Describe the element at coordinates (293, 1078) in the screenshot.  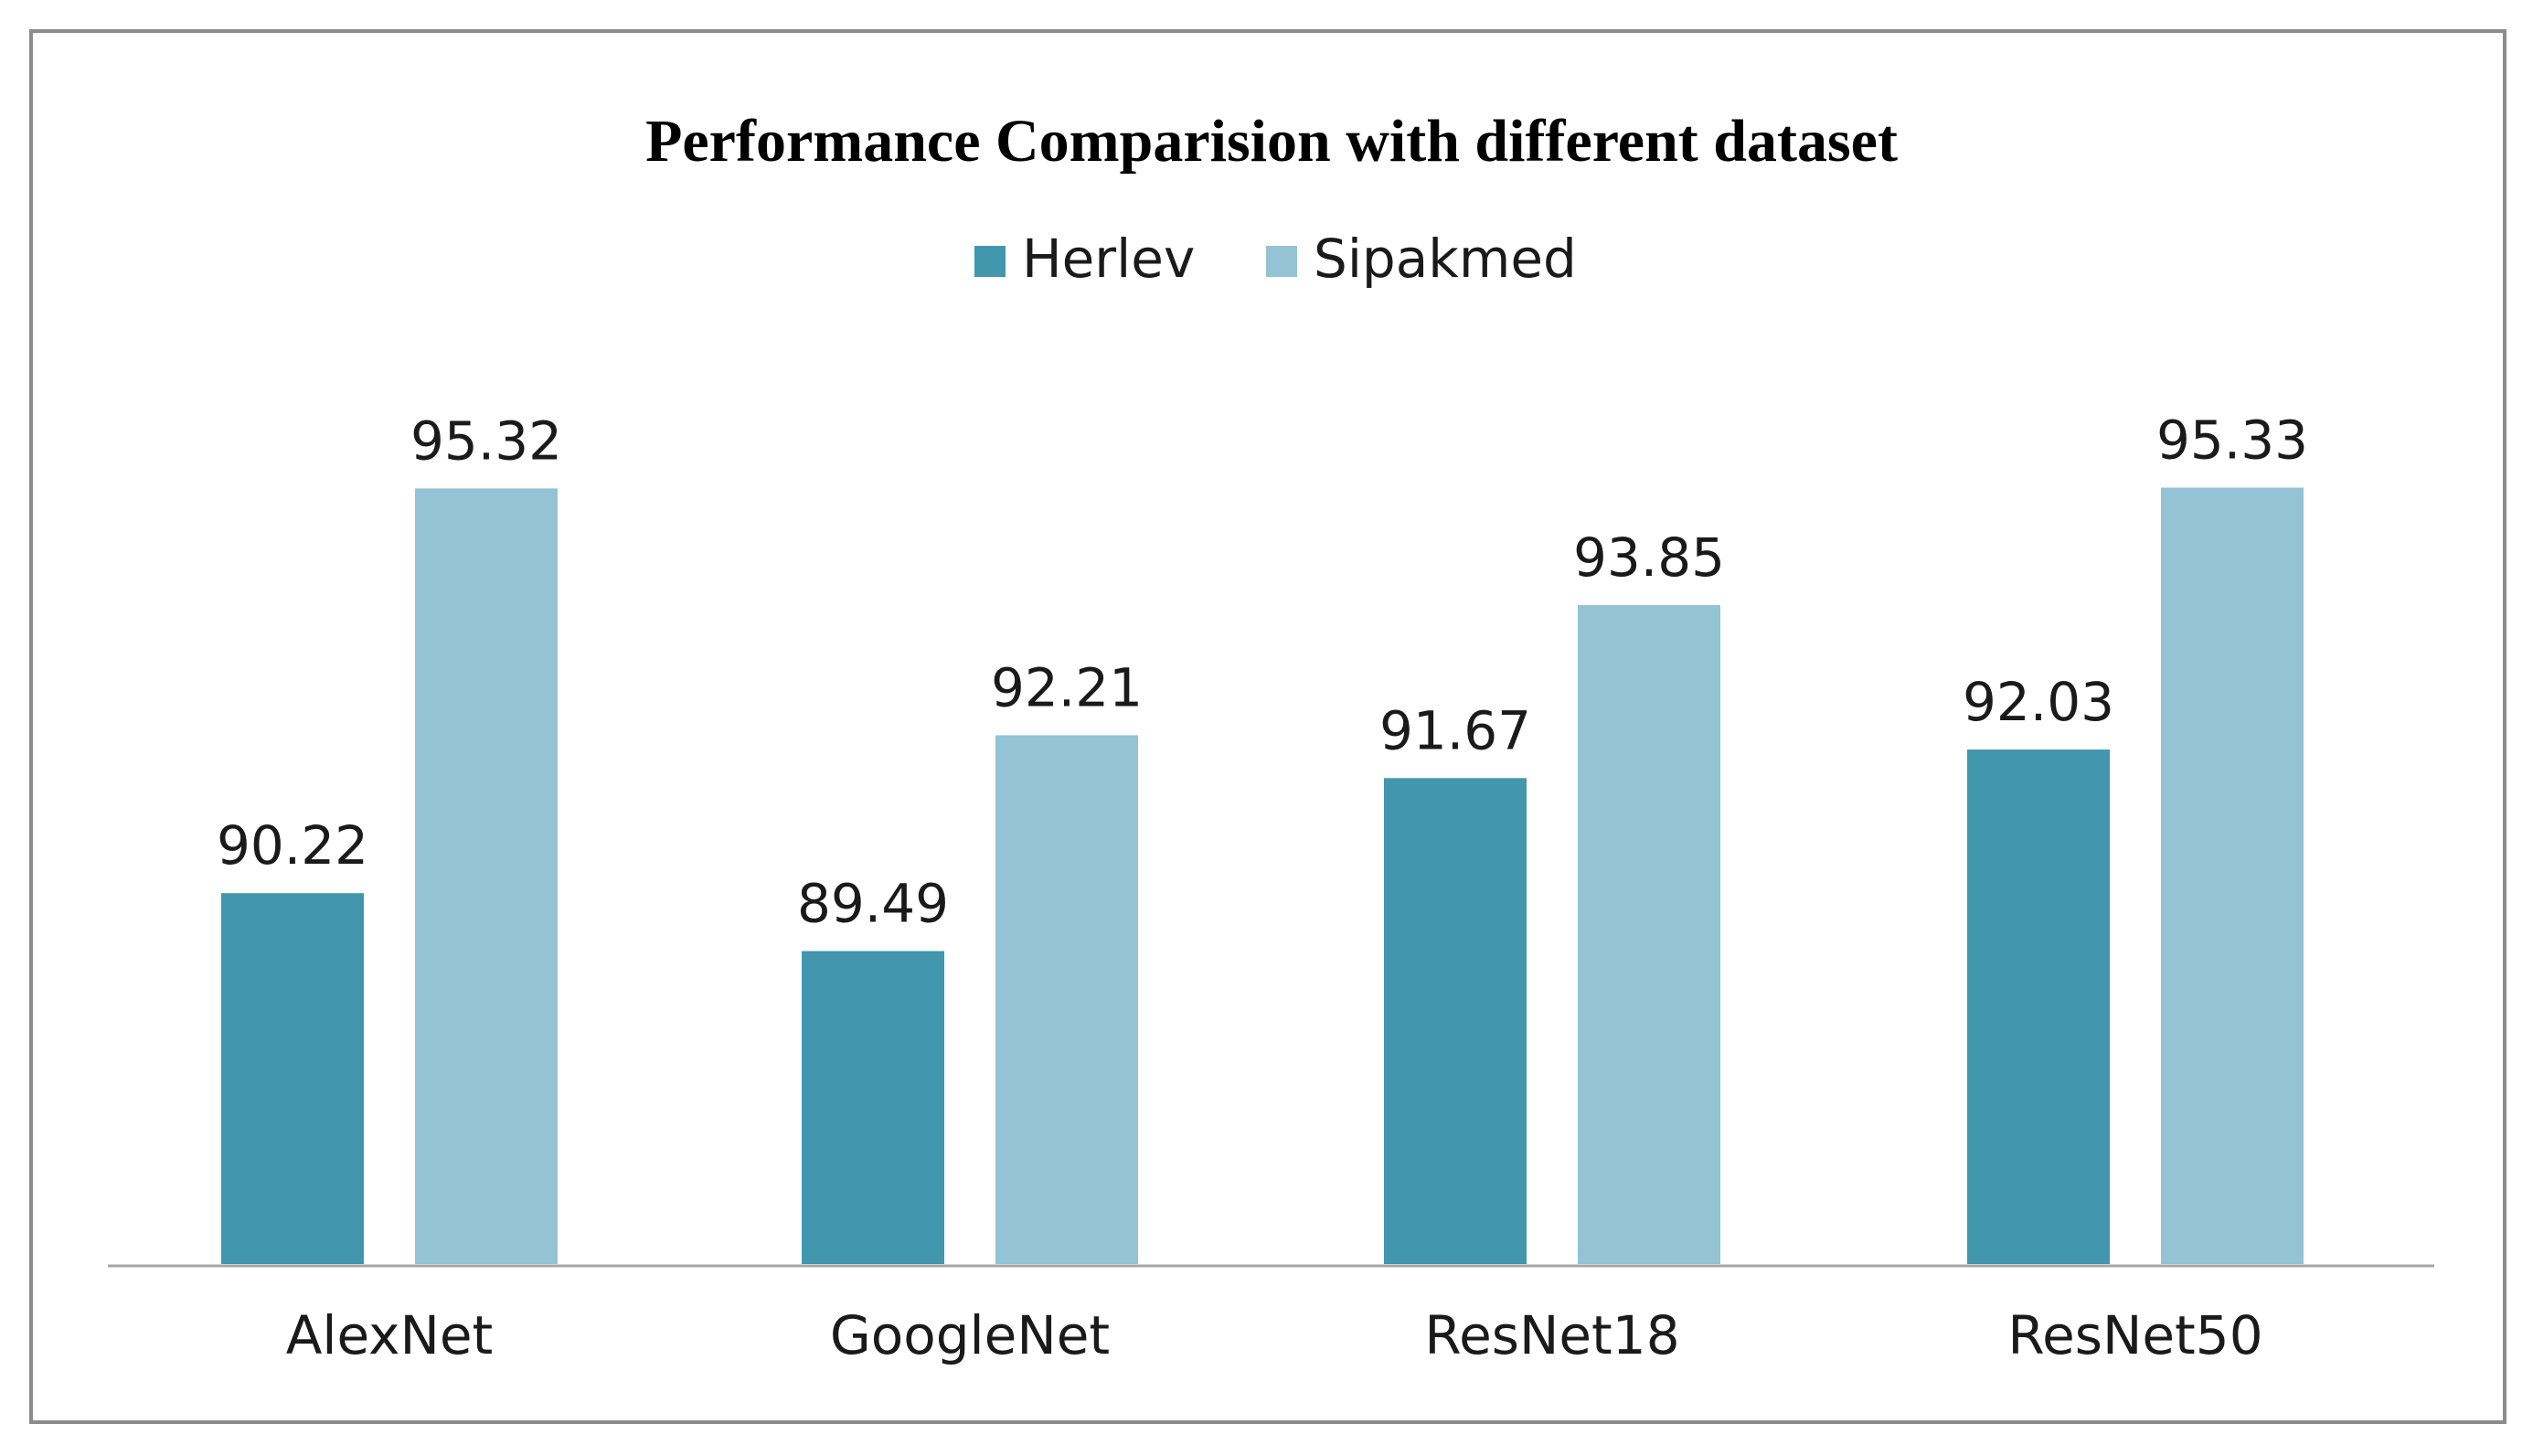
I see `bar-herlev-alexnet` at that location.